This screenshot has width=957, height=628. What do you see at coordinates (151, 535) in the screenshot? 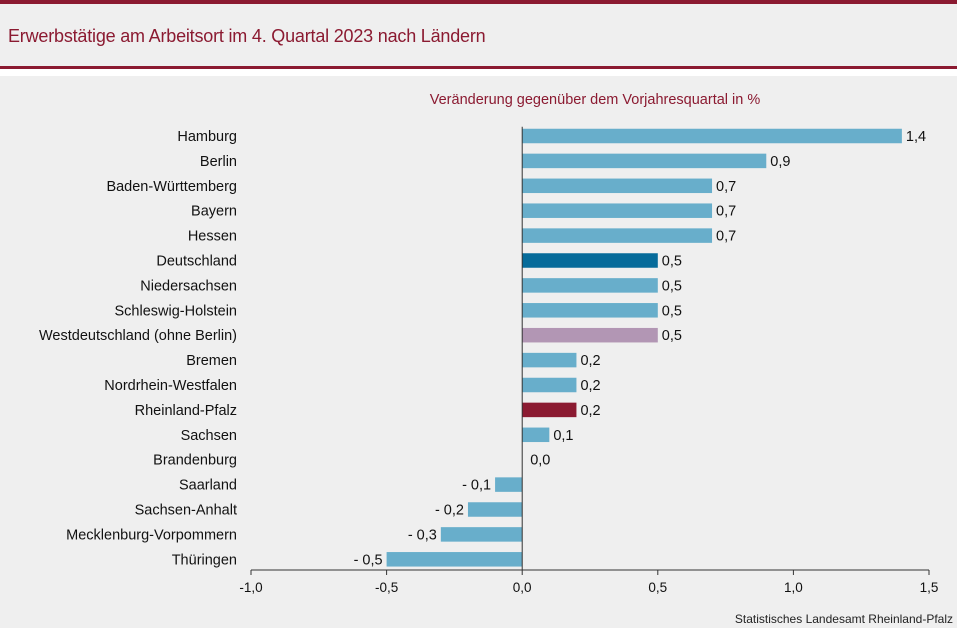
I see `category-label: Mecklenburg-Vorpommern` at bounding box center [151, 535].